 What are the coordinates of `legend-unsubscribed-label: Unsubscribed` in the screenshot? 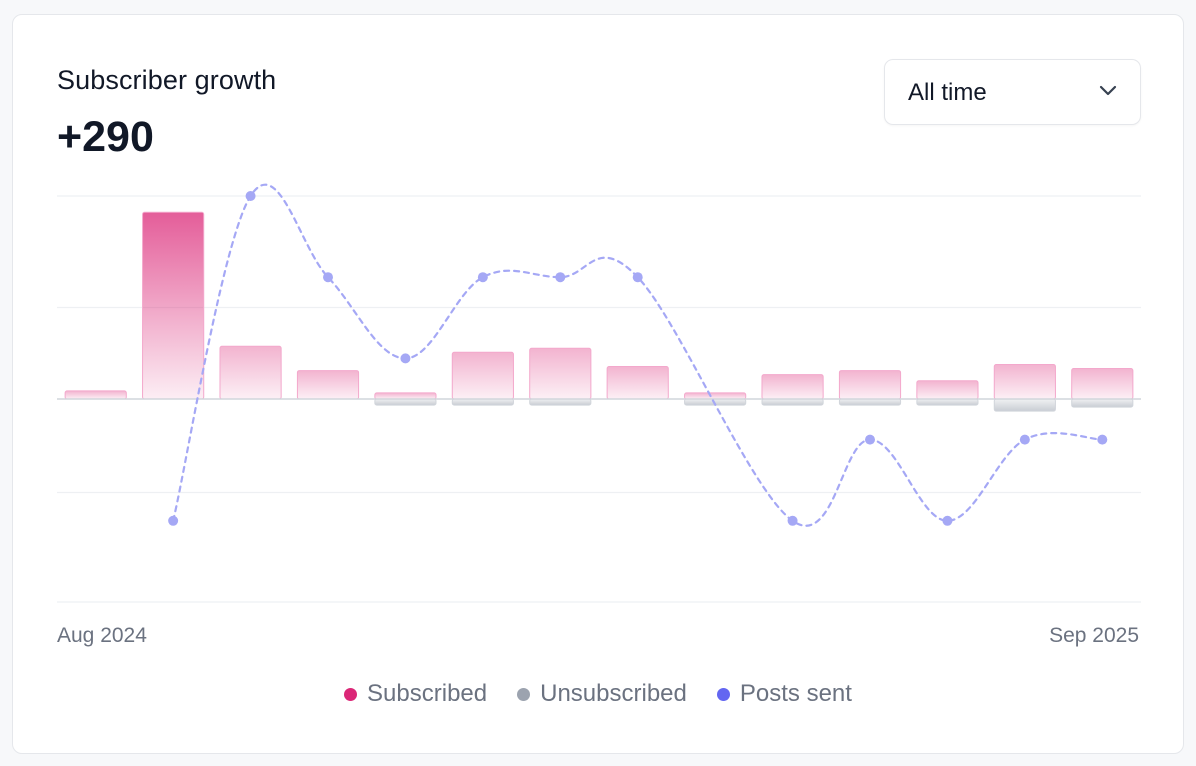 It's located at (613, 693).